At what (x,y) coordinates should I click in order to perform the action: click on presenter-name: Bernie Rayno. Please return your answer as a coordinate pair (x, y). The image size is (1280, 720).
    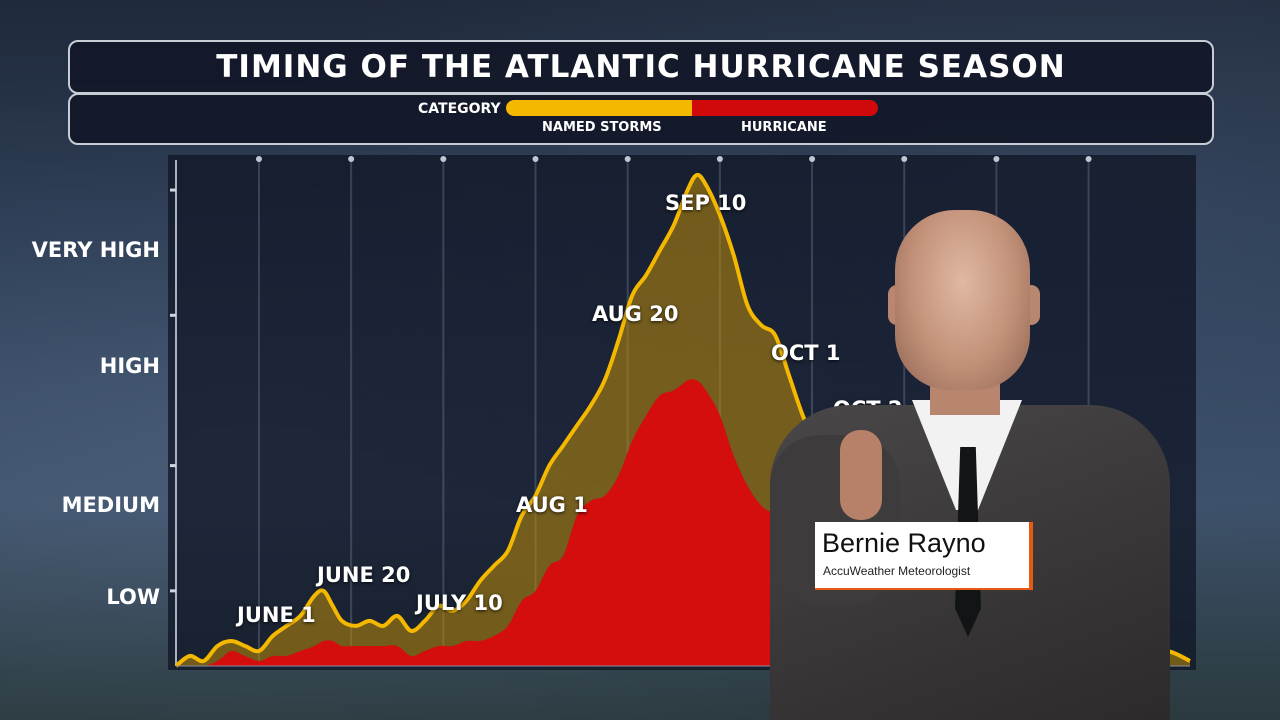
    Looking at the image, I should click on (904, 543).